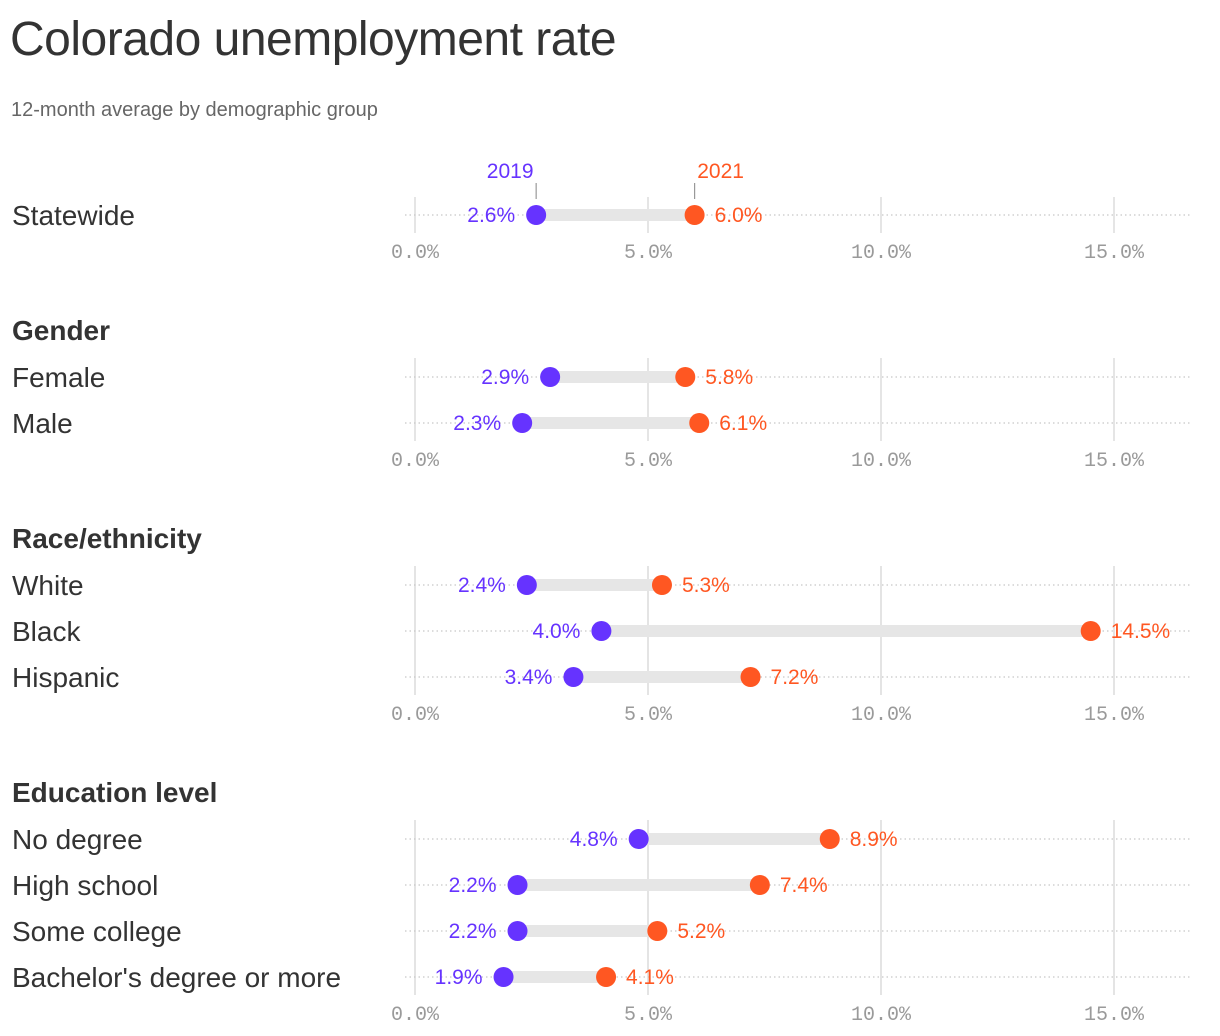 This screenshot has width=1220, height=1036. What do you see at coordinates (650, 977) in the screenshot?
I see `value-label-2021: 4.1%` at bounding box center [650, 977].